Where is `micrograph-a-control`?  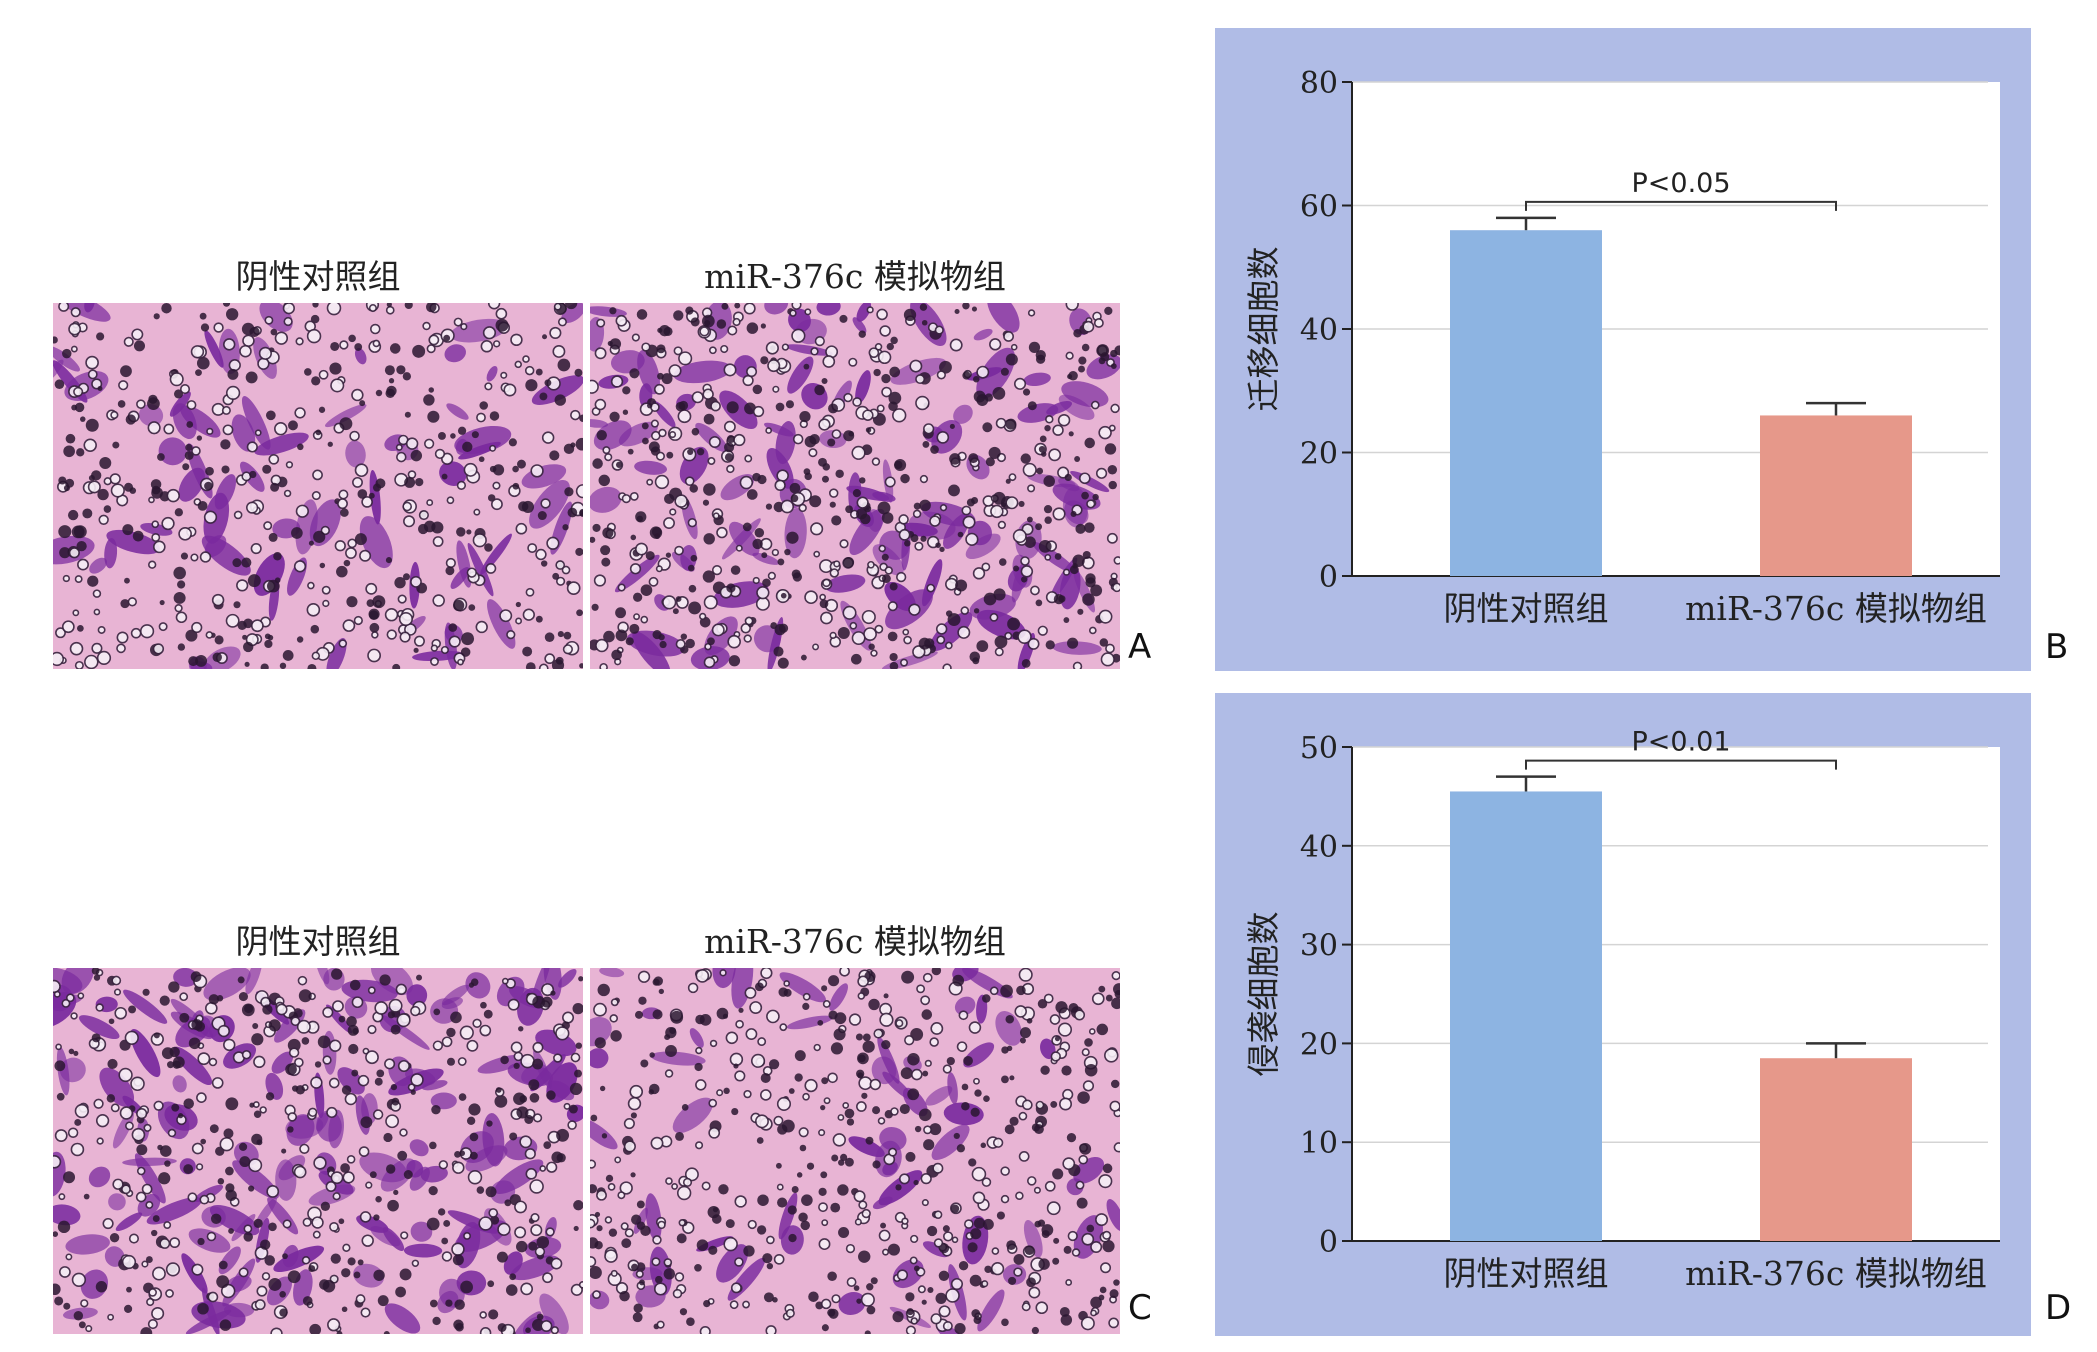
micrograph-a-control is located at coordinates (318, 486).